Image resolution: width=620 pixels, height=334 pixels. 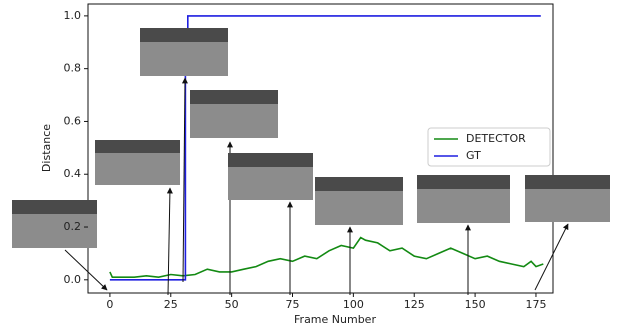 What do you see at coordinates (46, 148) in the screenshot?
I see `y-axis-label: Distance` at bounding box center [46, 148].